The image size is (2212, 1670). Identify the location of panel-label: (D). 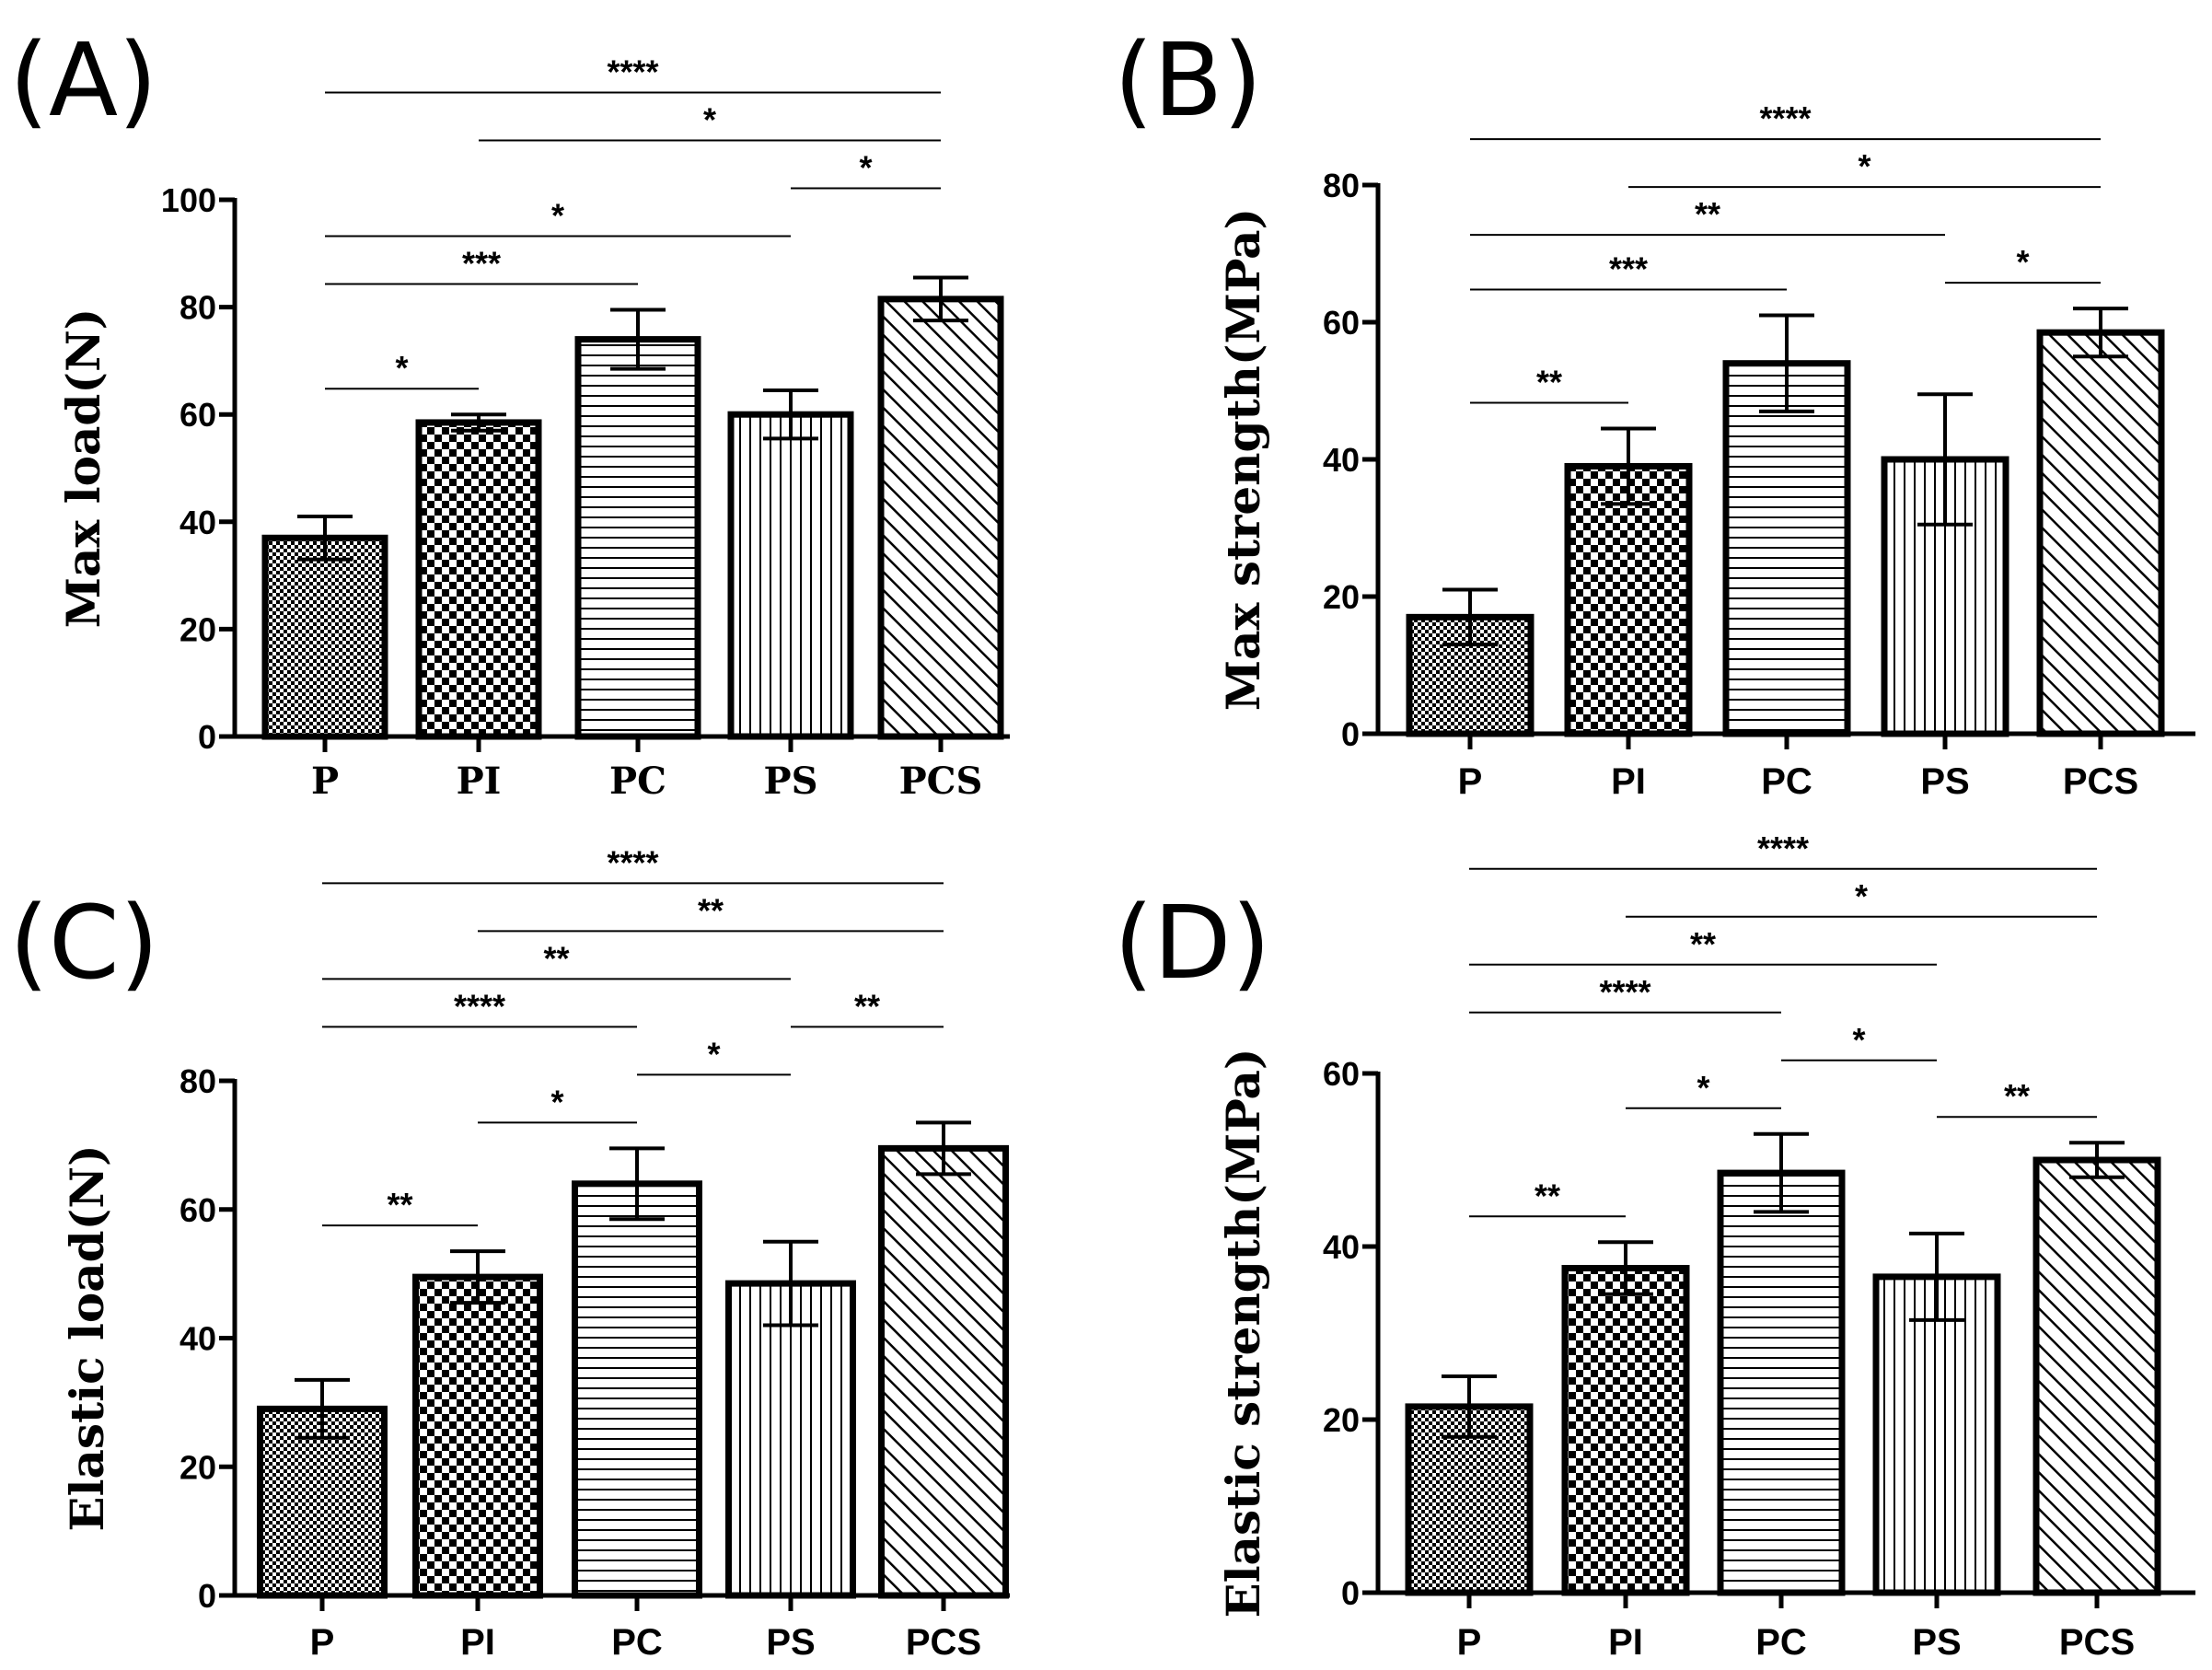
(1192, 943).